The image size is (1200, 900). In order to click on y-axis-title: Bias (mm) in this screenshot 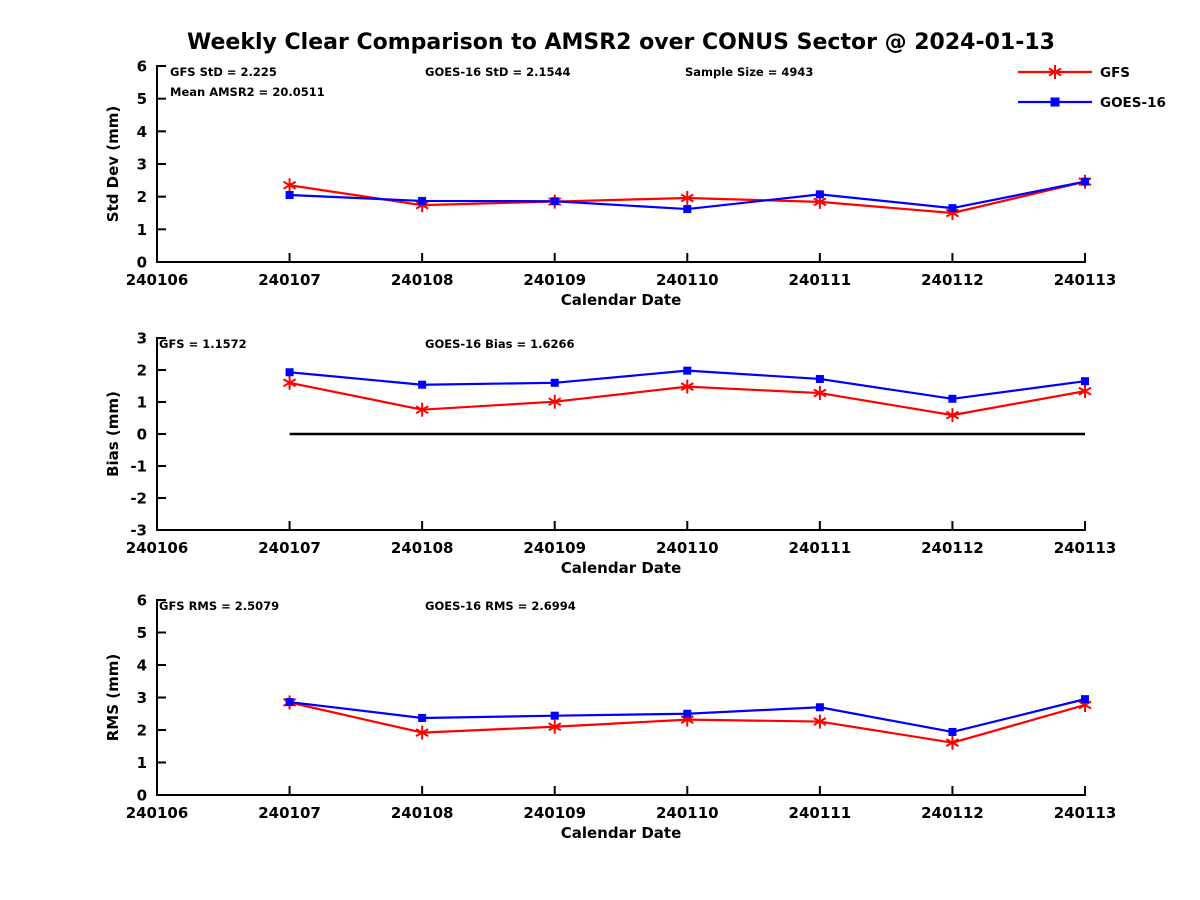, I will do `click(113, 434)`.